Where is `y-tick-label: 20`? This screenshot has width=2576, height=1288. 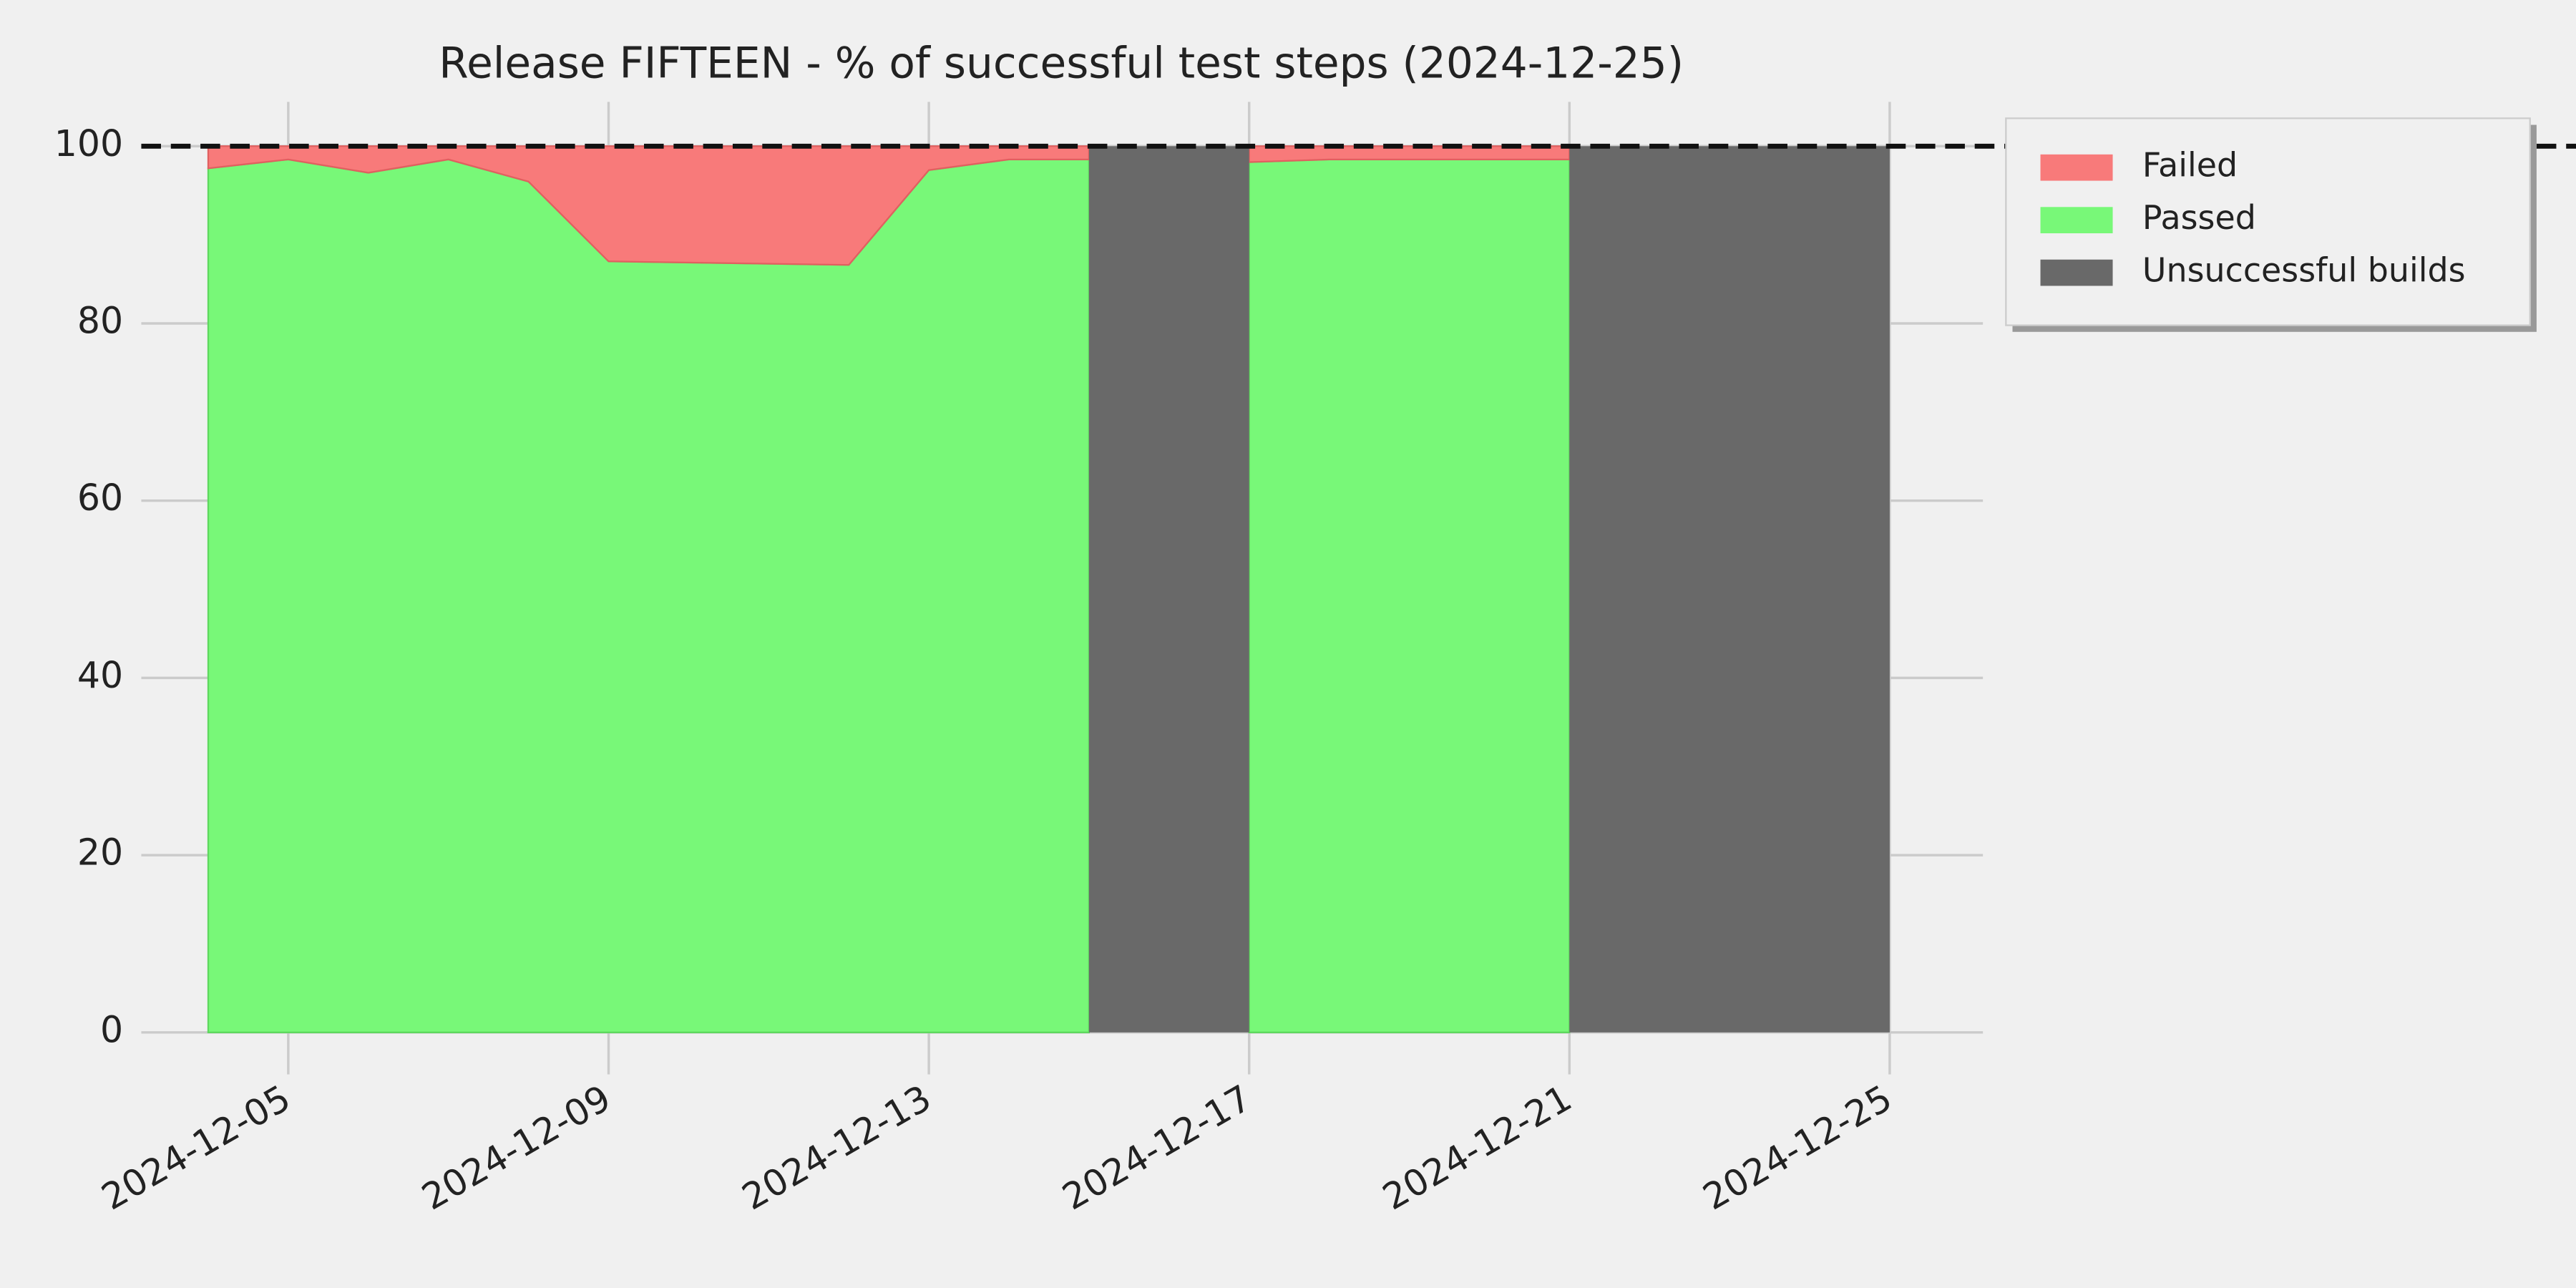
y-tick-label: 20 is located at coordinates (100, 852).